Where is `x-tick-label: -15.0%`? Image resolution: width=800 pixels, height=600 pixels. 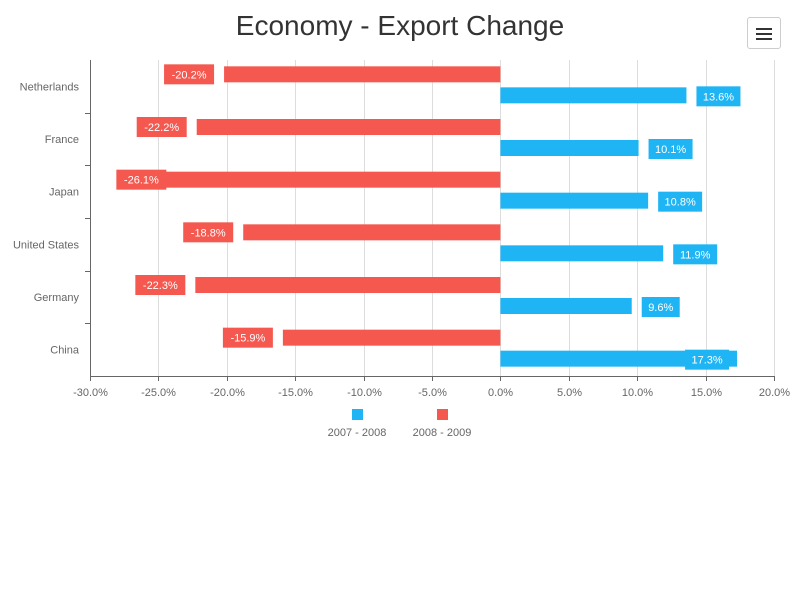
x-tick-label: -15.0% is located at coordinates (295, 393).